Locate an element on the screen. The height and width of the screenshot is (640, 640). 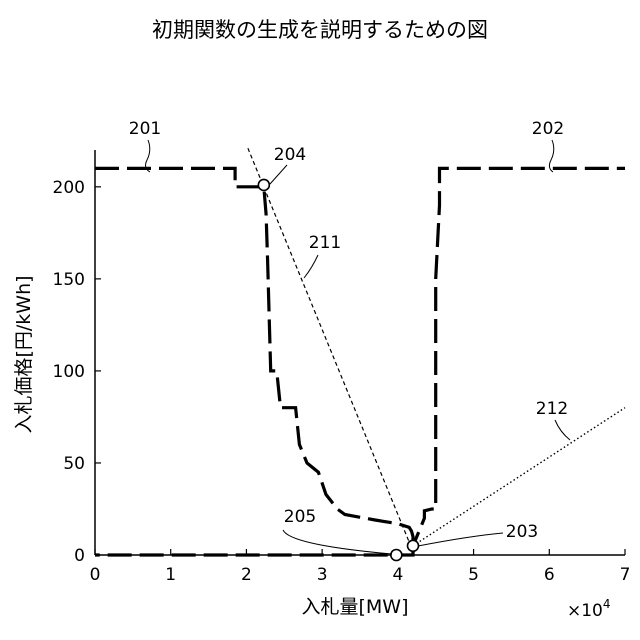
callout-201-label: 201 is located at coordinates (145, 129).